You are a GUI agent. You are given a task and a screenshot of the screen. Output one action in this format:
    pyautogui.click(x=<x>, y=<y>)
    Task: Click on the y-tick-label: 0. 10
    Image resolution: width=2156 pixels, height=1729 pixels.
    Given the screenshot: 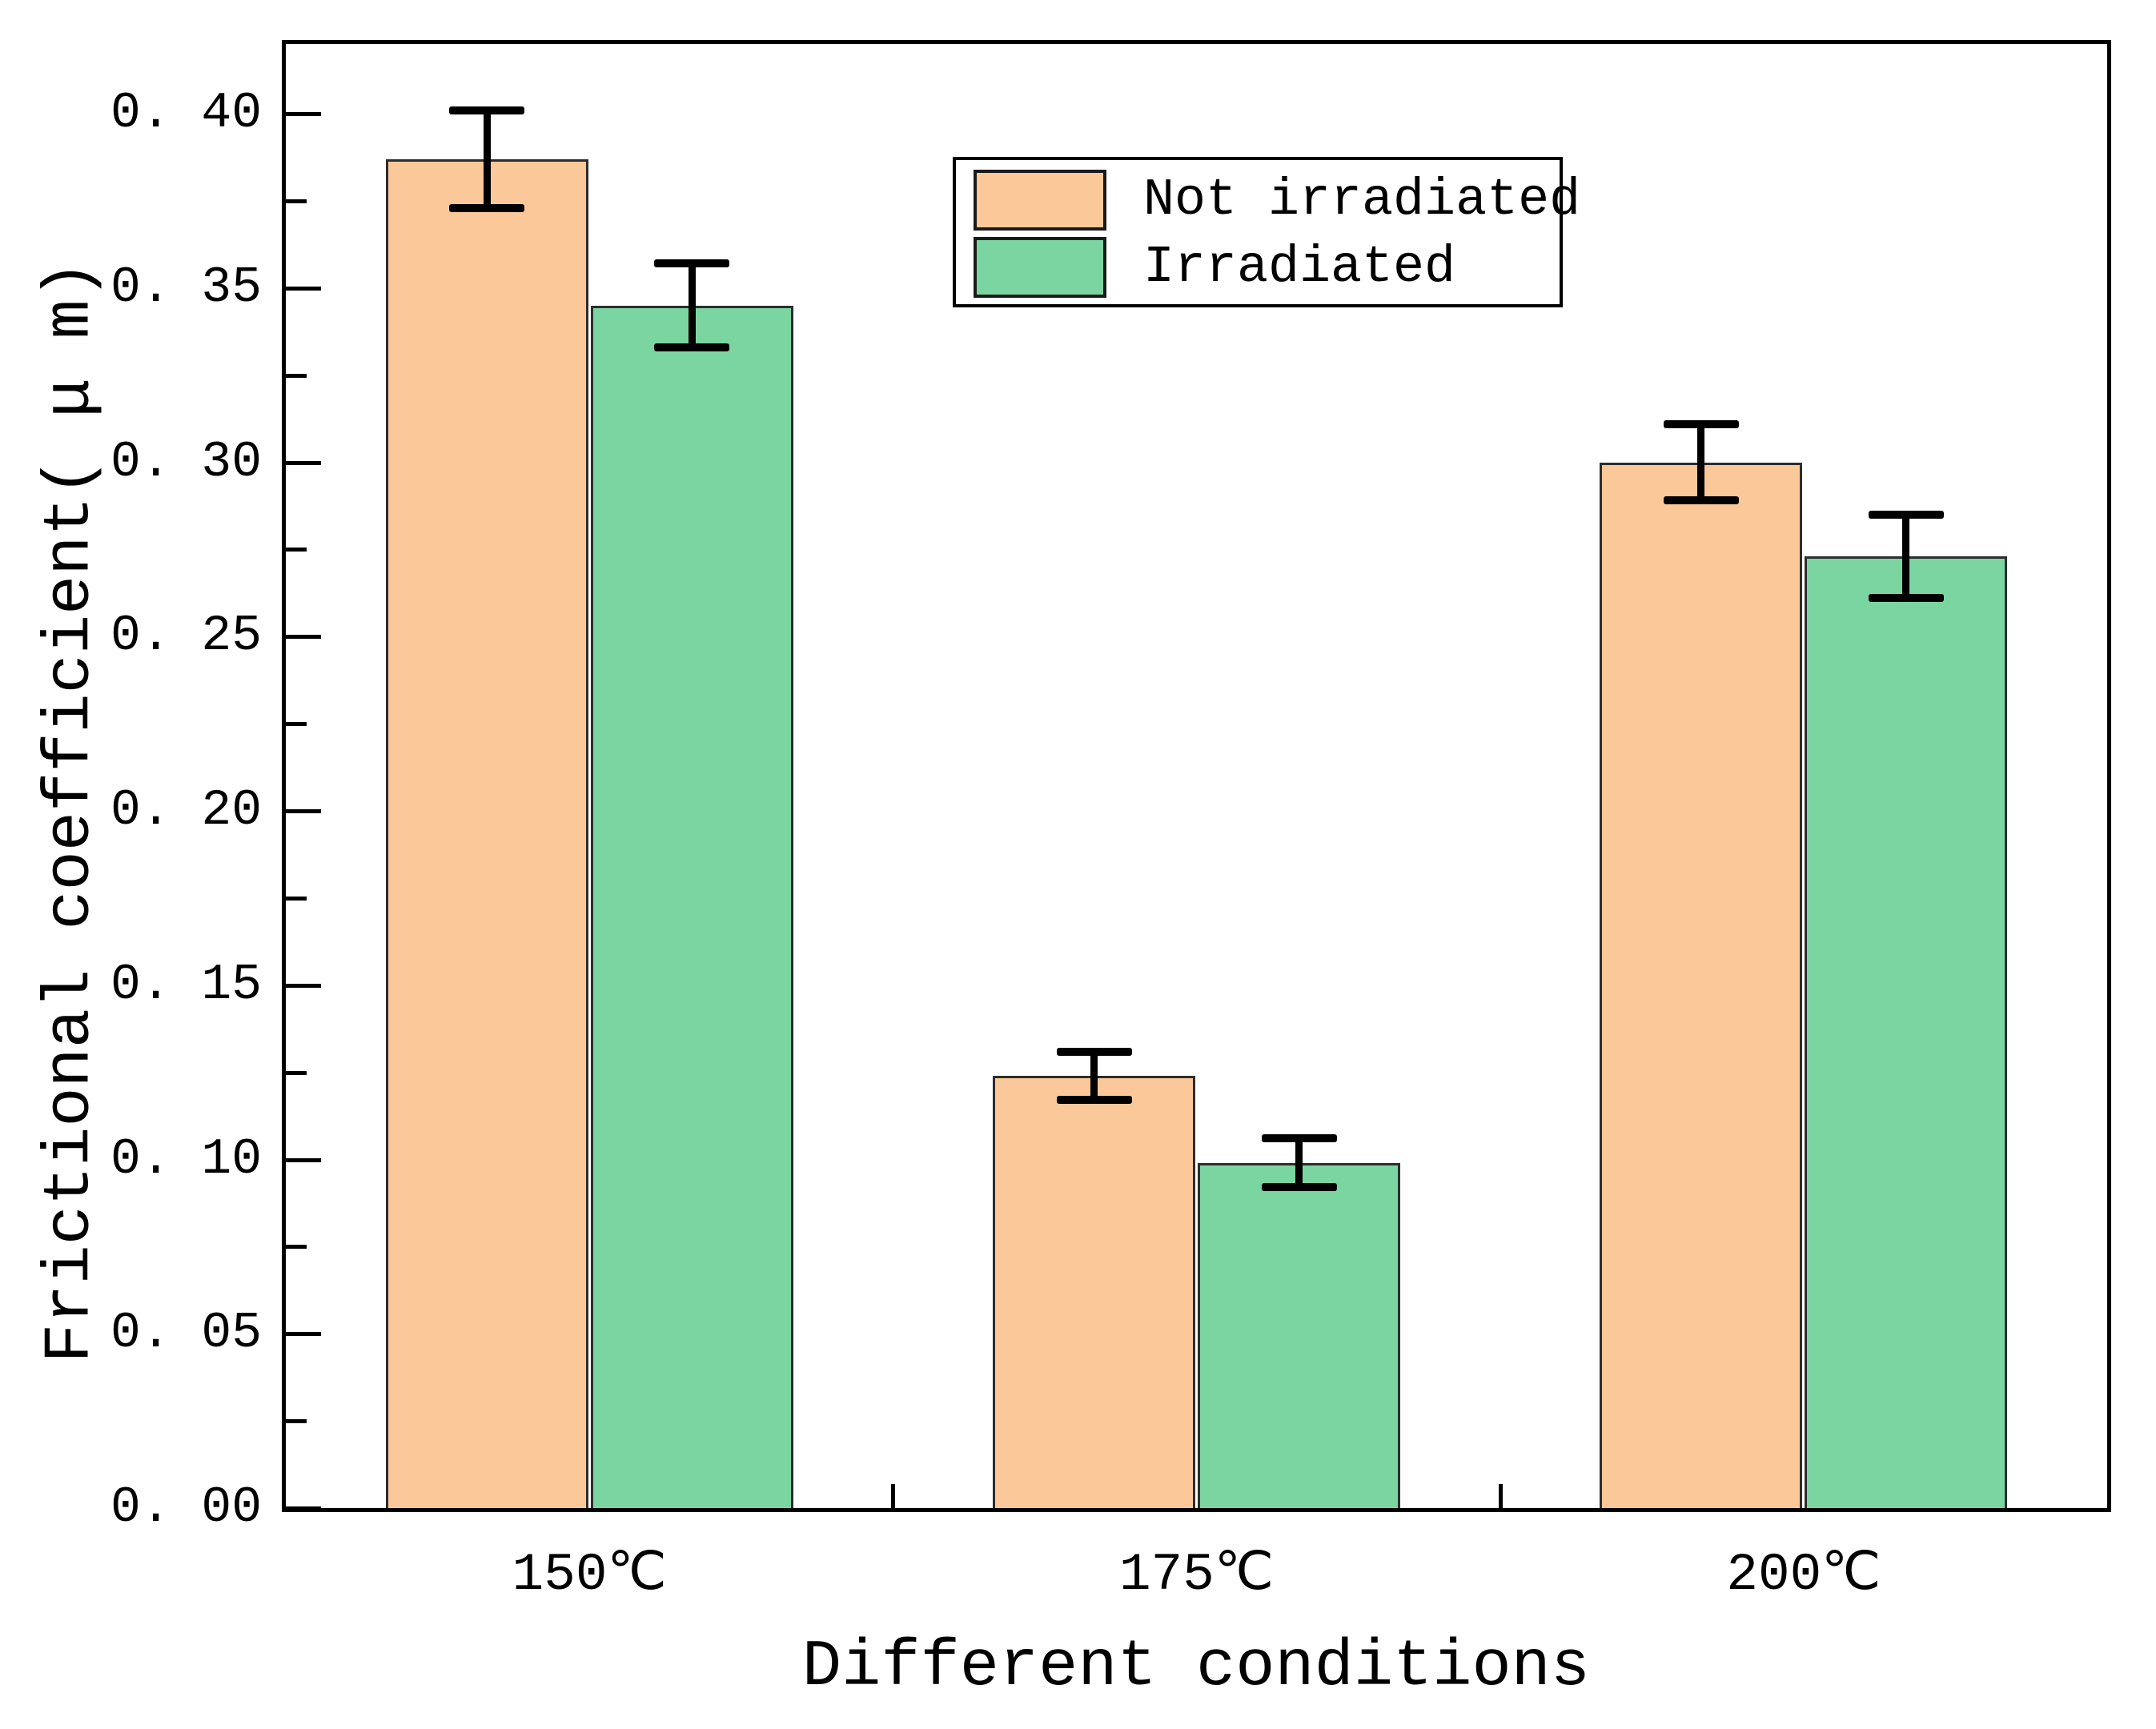 What is the action you would take?
    pyautogui.click(x=186, y=1159)
    